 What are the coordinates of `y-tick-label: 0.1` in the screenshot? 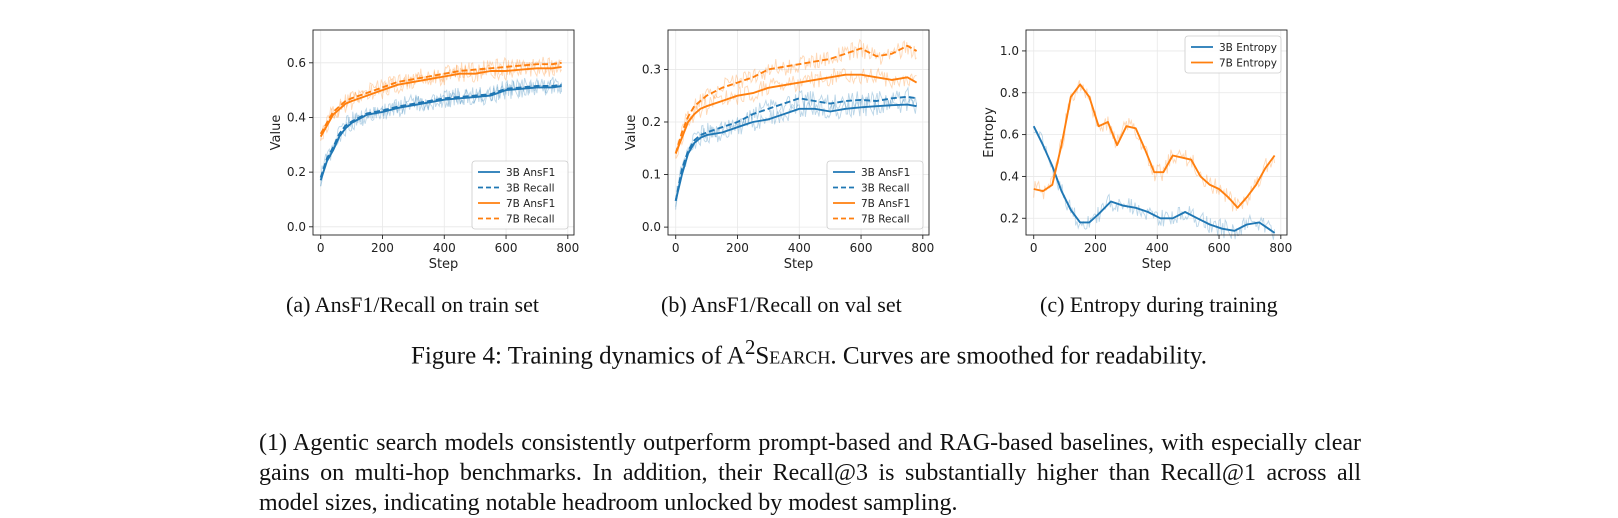 It's located at (651, 175).